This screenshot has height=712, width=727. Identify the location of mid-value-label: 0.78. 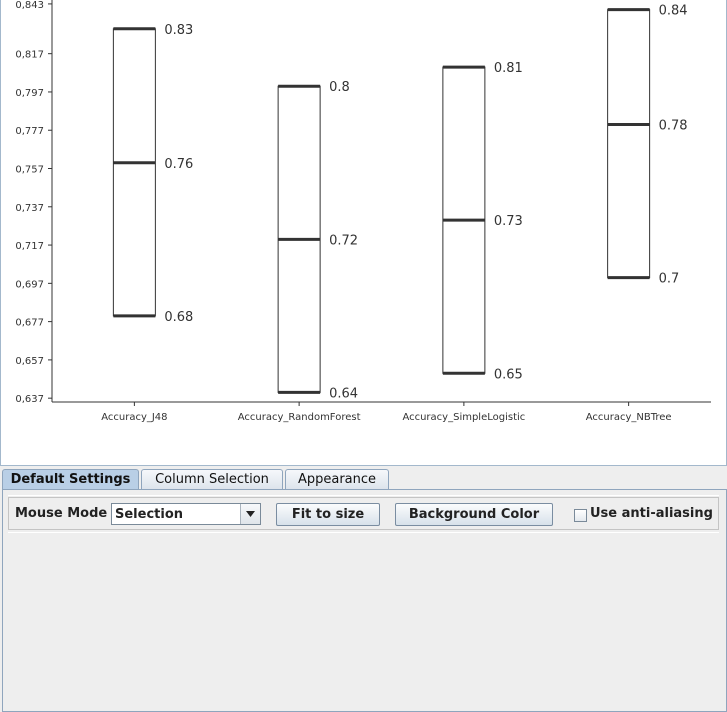
(673, 125).